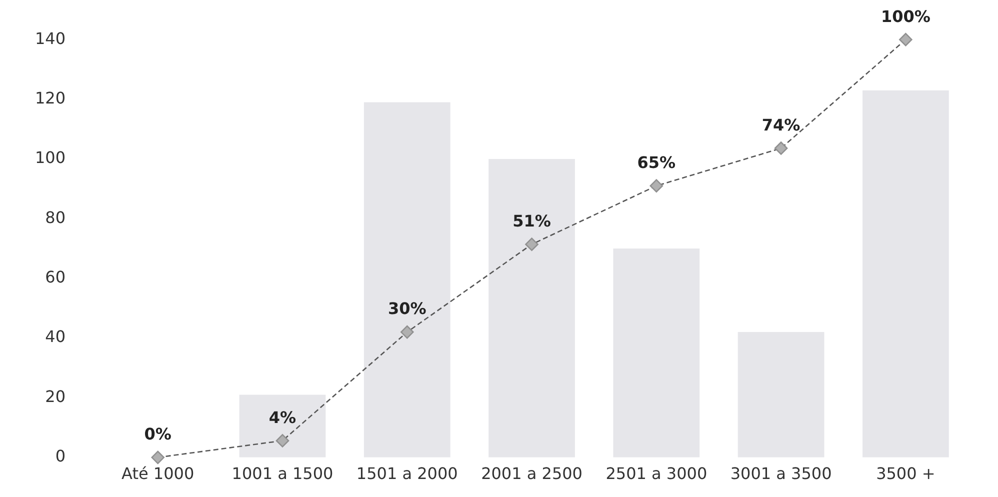 This screenshot has height=497, width=998. Describe the element at coordinates (282, 417) in the screenshot. I see `data-label: 4%` at that location.